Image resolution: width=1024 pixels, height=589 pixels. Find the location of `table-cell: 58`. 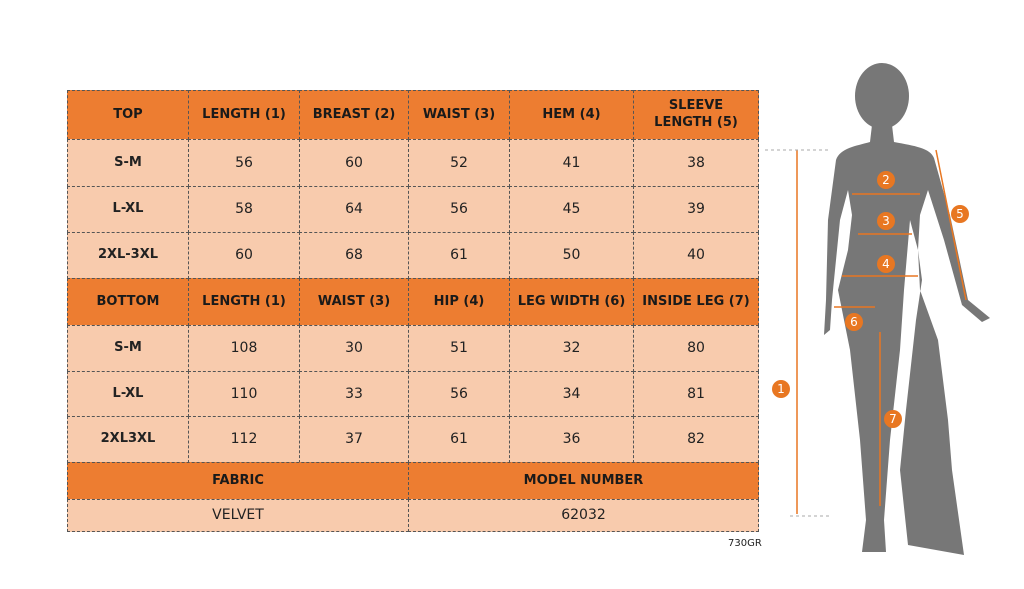

table-cell: 58 is located at coordinates (244, 209).